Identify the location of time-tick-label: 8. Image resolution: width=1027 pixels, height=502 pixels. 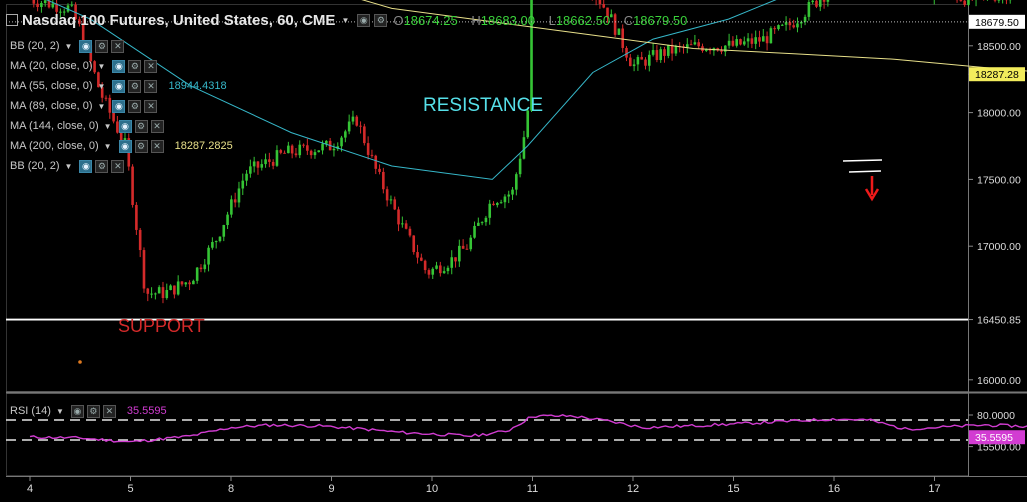
(231, 489).